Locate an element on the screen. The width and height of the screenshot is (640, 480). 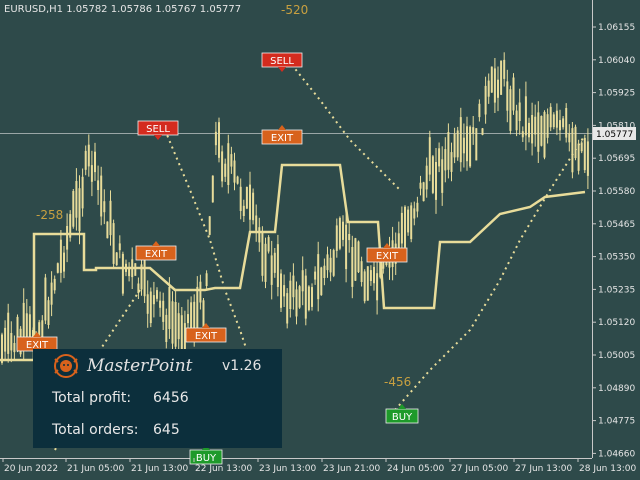
price-tick-label: 1.05810 is located at coordinates (616, 126).